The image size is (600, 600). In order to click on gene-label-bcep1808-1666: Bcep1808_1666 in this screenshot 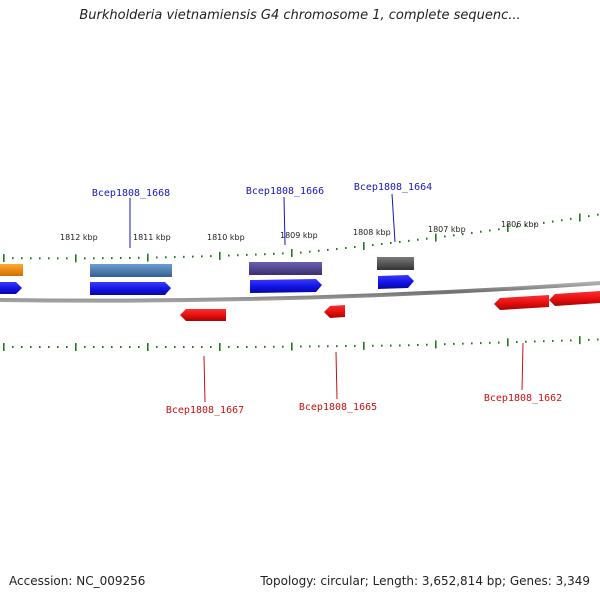, I will do `click(285, 191)`.